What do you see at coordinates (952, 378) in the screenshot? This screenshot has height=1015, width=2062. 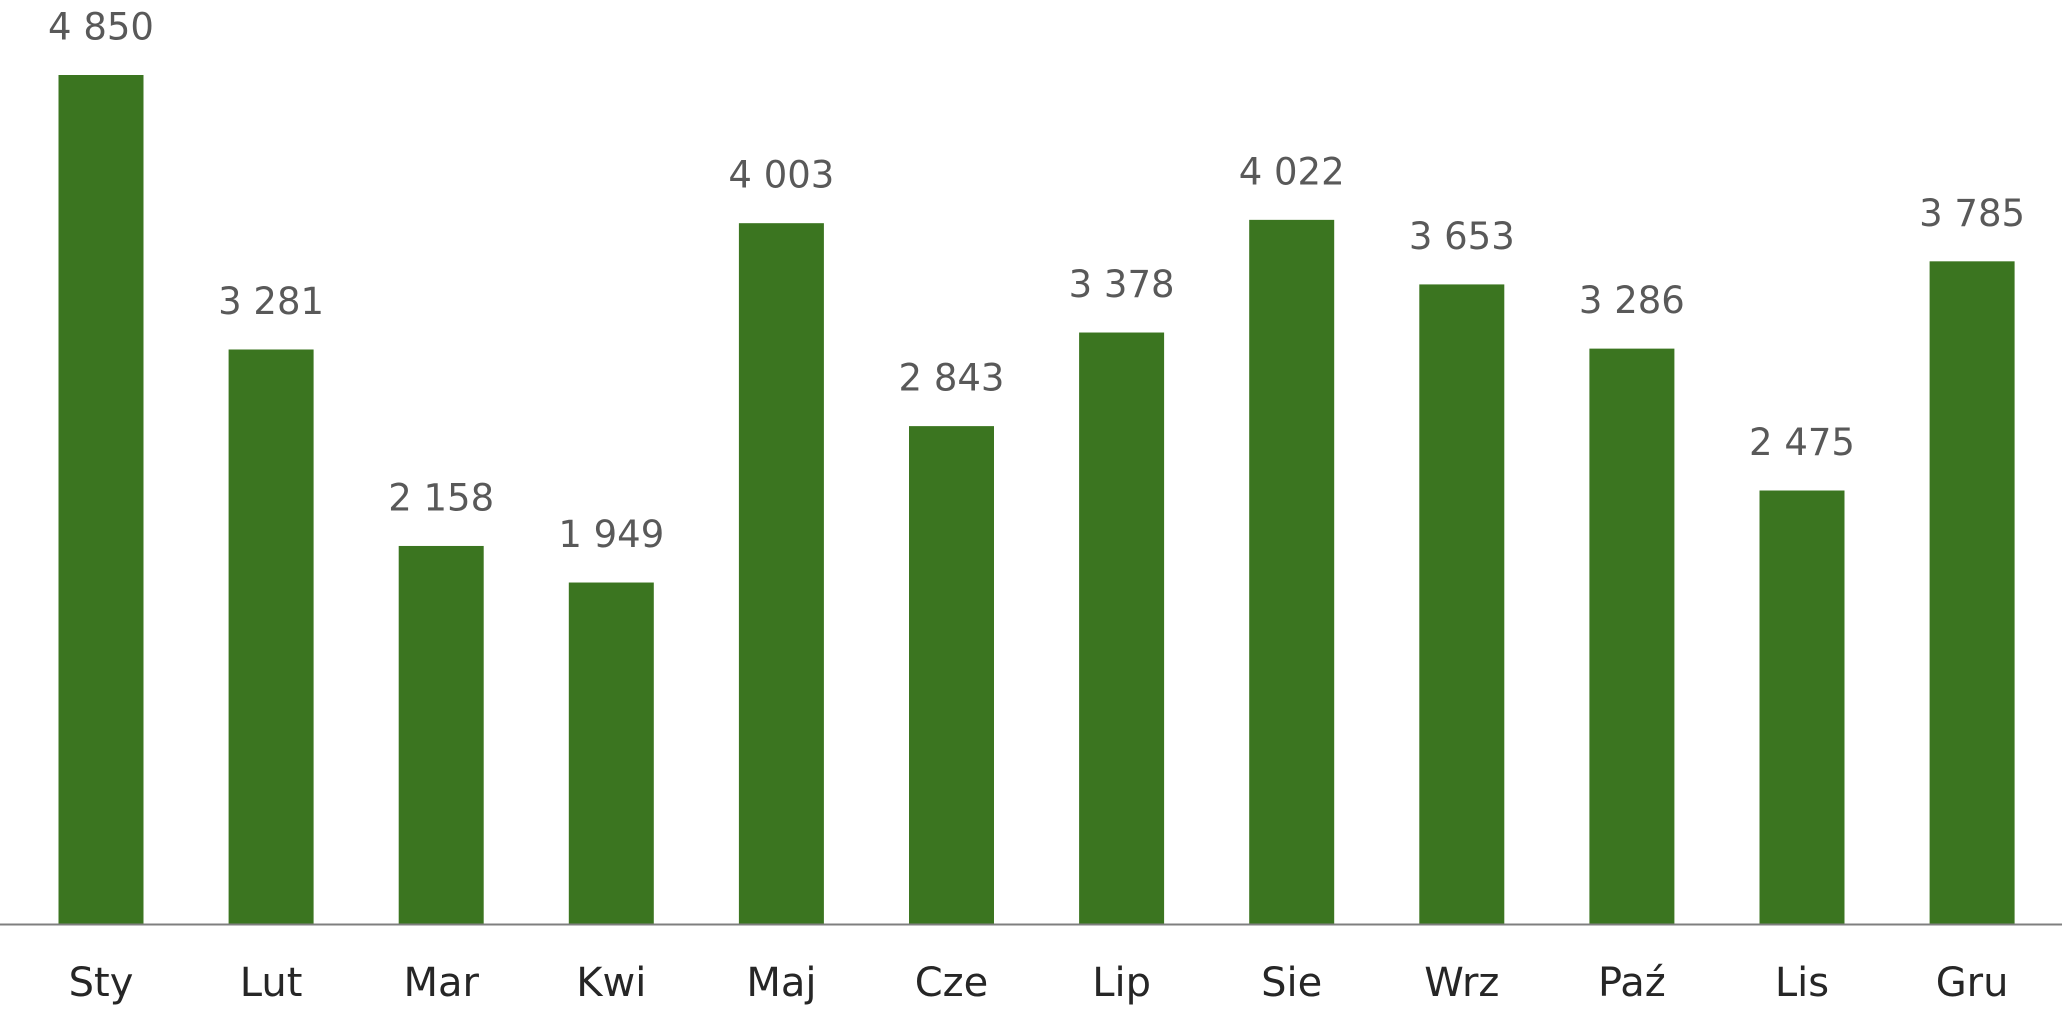 I see `value-label: 2 843` at bounding box center [952, 378].